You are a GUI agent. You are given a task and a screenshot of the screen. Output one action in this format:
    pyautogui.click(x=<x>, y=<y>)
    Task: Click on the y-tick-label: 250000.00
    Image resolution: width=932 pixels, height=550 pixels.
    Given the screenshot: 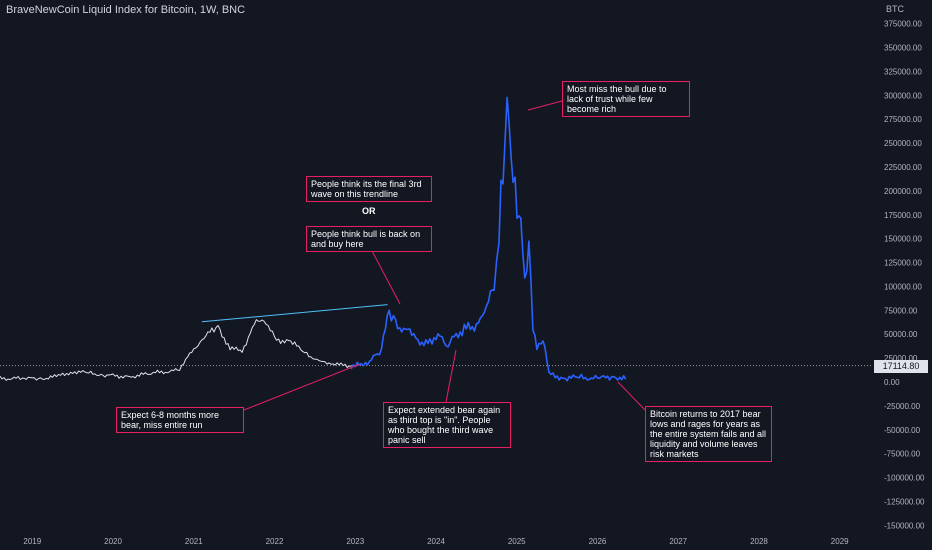 What is the action you would take?
    pyautogui.click(x=903, y=143)
    